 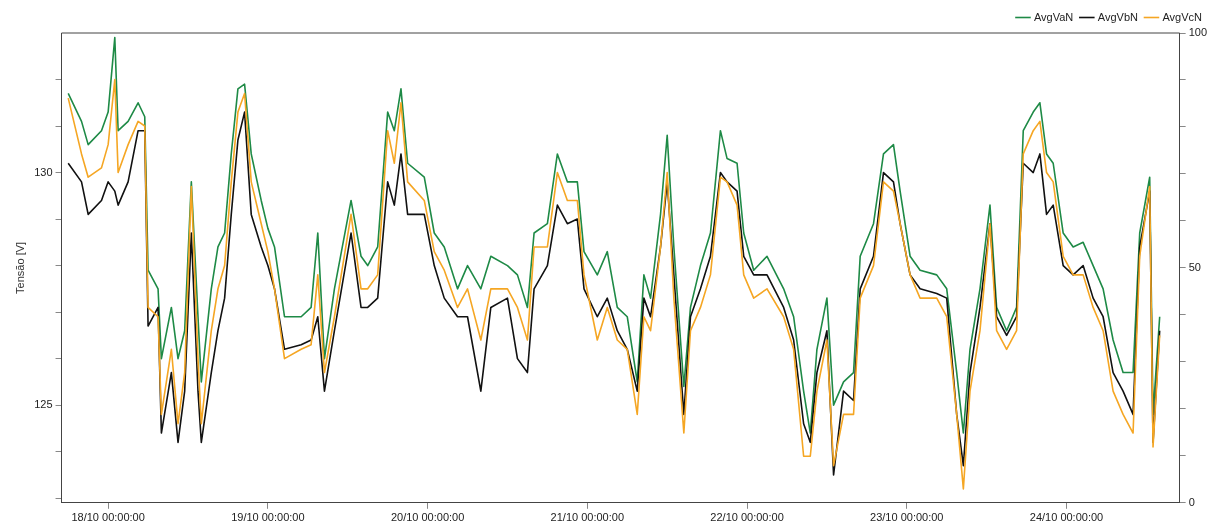 I want to click on y-tick-label: 125, so click(x=43, y=404).